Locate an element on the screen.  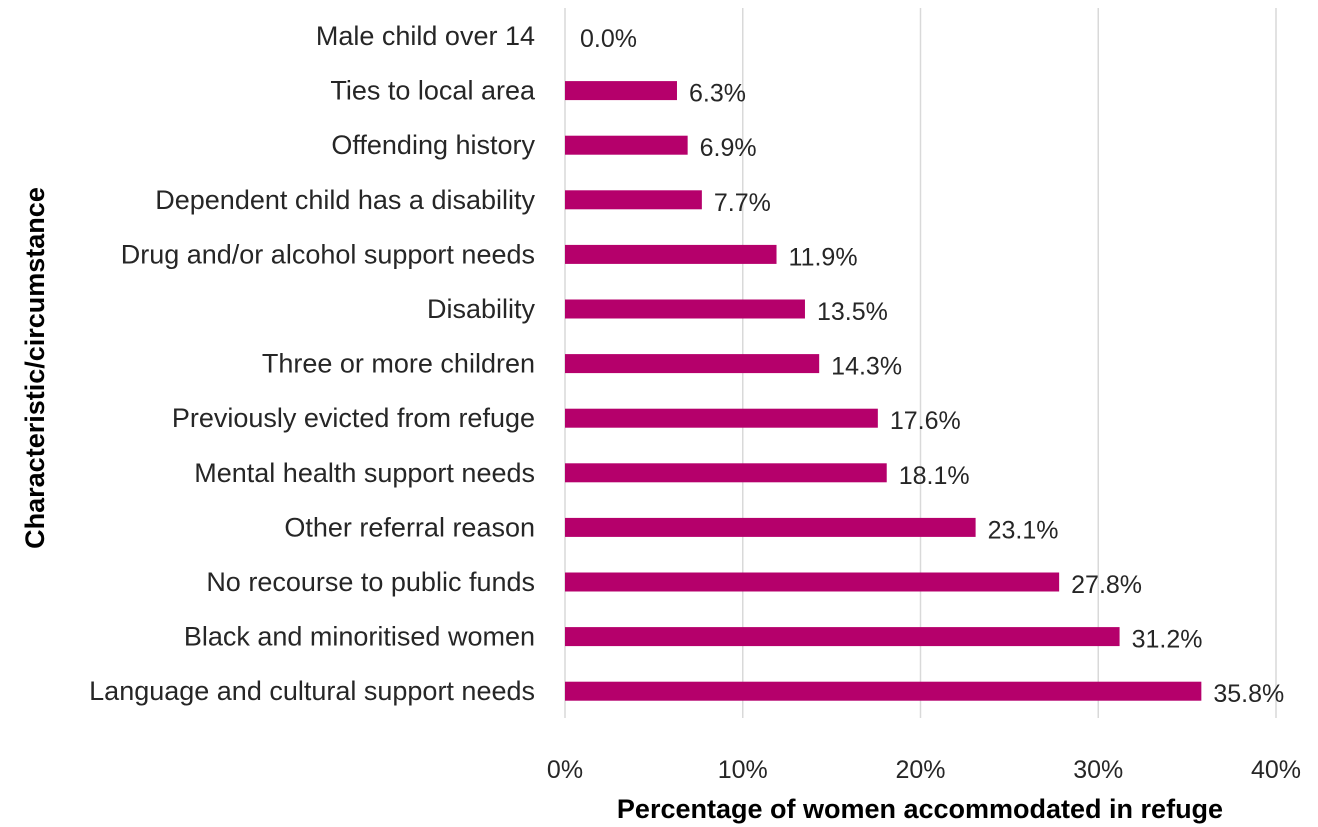
x-tick-label: 30% is located at coordinates (1098, 770).